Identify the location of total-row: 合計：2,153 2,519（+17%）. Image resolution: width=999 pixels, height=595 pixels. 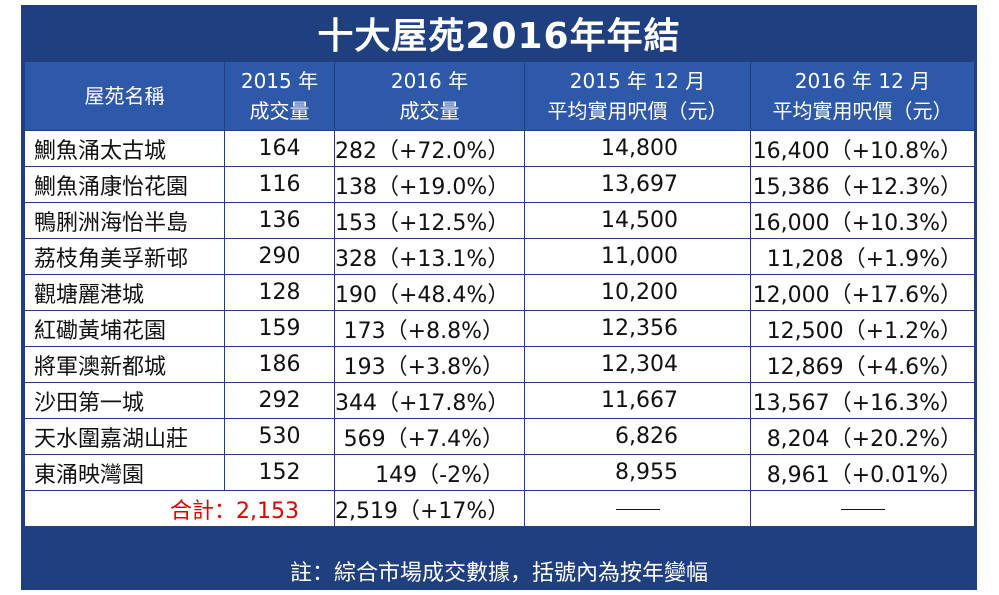
(499, 508).